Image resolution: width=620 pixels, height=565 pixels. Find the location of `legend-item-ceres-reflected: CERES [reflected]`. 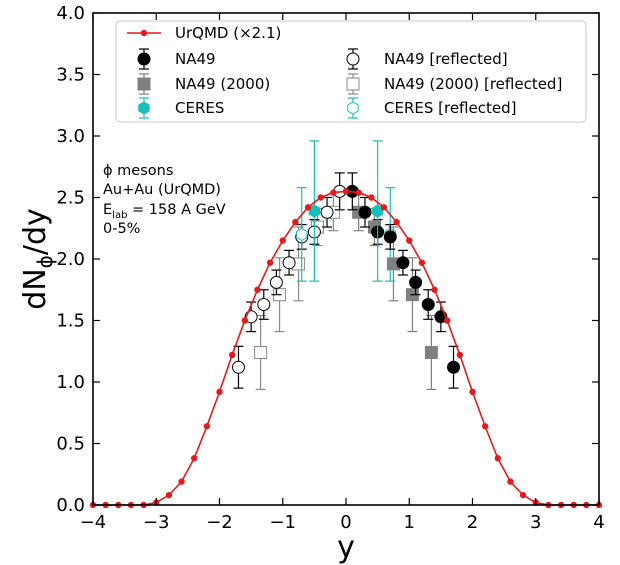

legend-item-ceres-reflected: CERES [reflected] is located at coordinates (431, 108).